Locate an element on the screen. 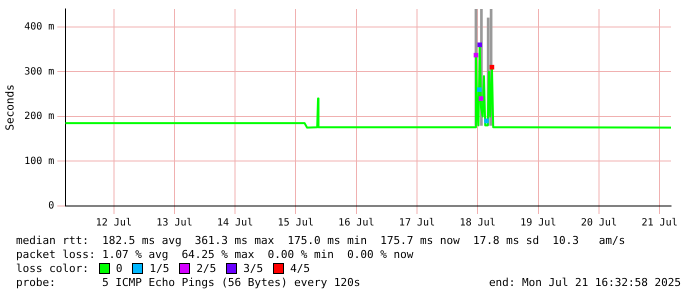  text: probe: 5 ICMP Echo Pings (56 Bytes) every 120s is located at coordinates (188, 283).